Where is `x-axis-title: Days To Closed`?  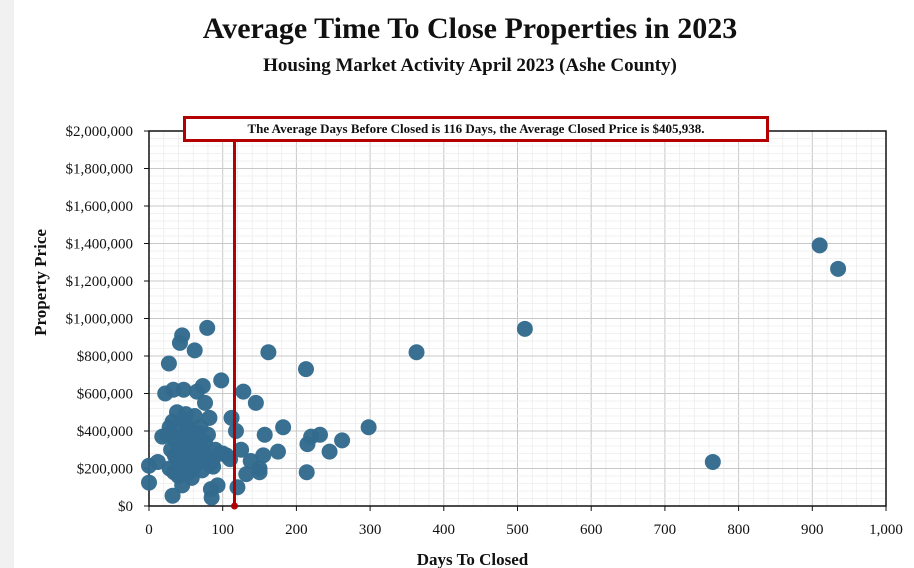
x-axis-title: Days To Closed is located at coordinates (473, 559).